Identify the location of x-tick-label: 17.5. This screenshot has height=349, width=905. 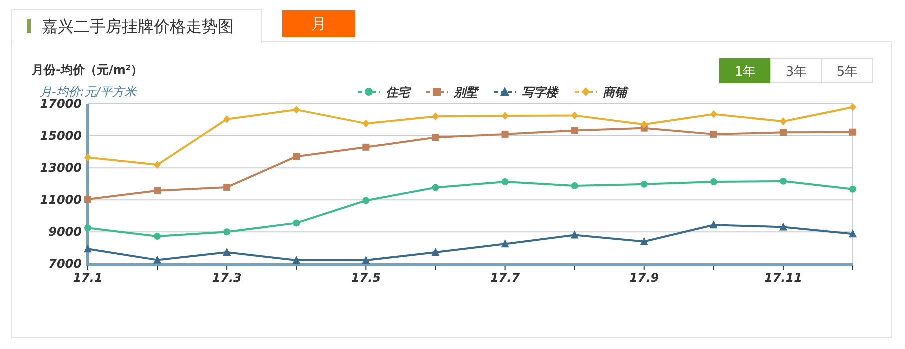
(366, 278).